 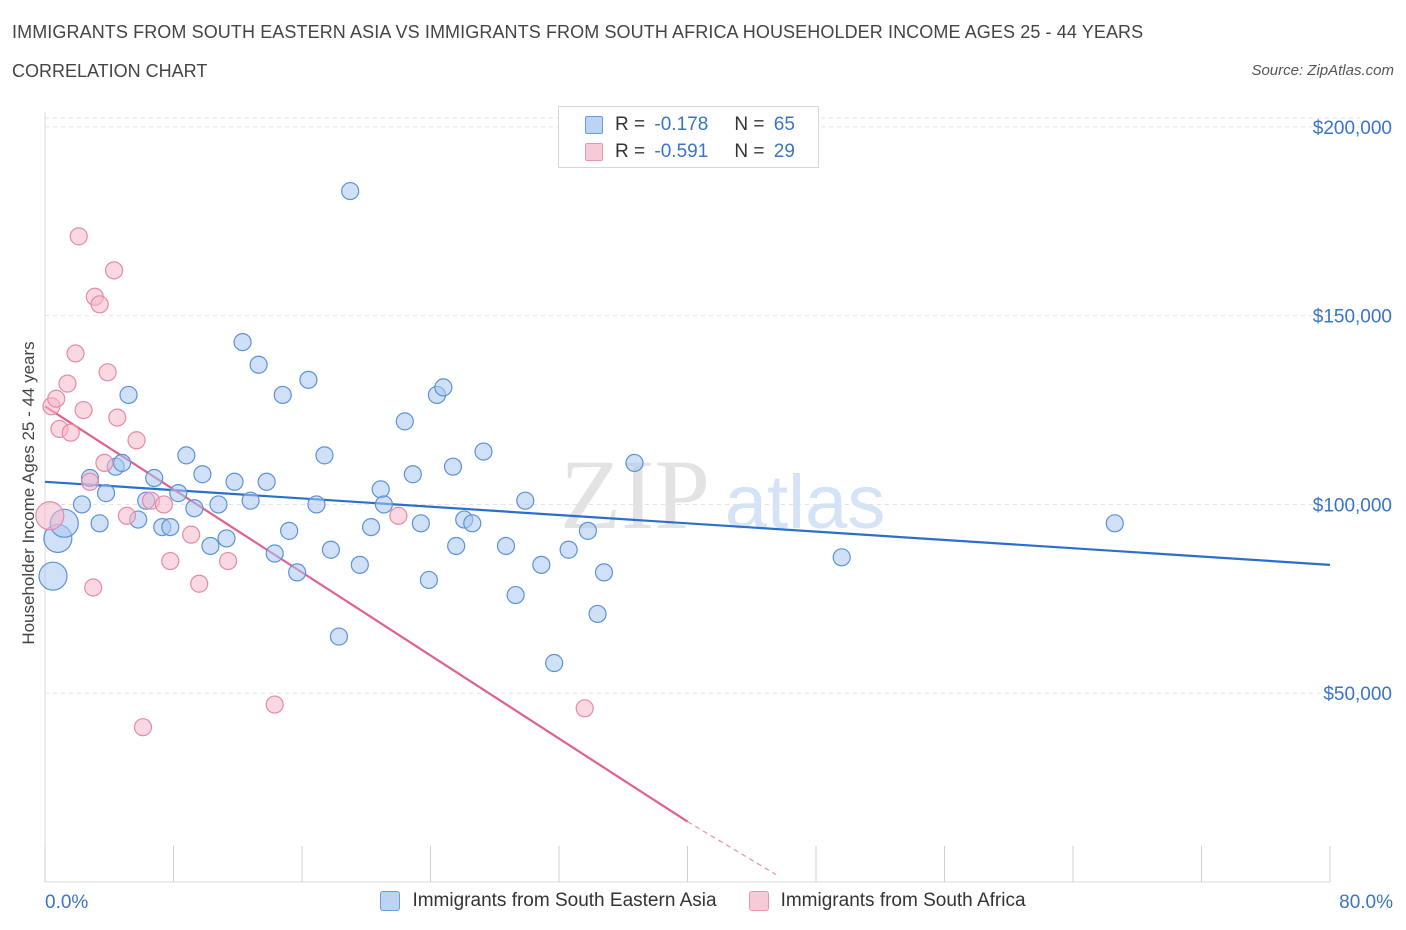 I want to click on n-value: 65, so click(x=784, y=124).